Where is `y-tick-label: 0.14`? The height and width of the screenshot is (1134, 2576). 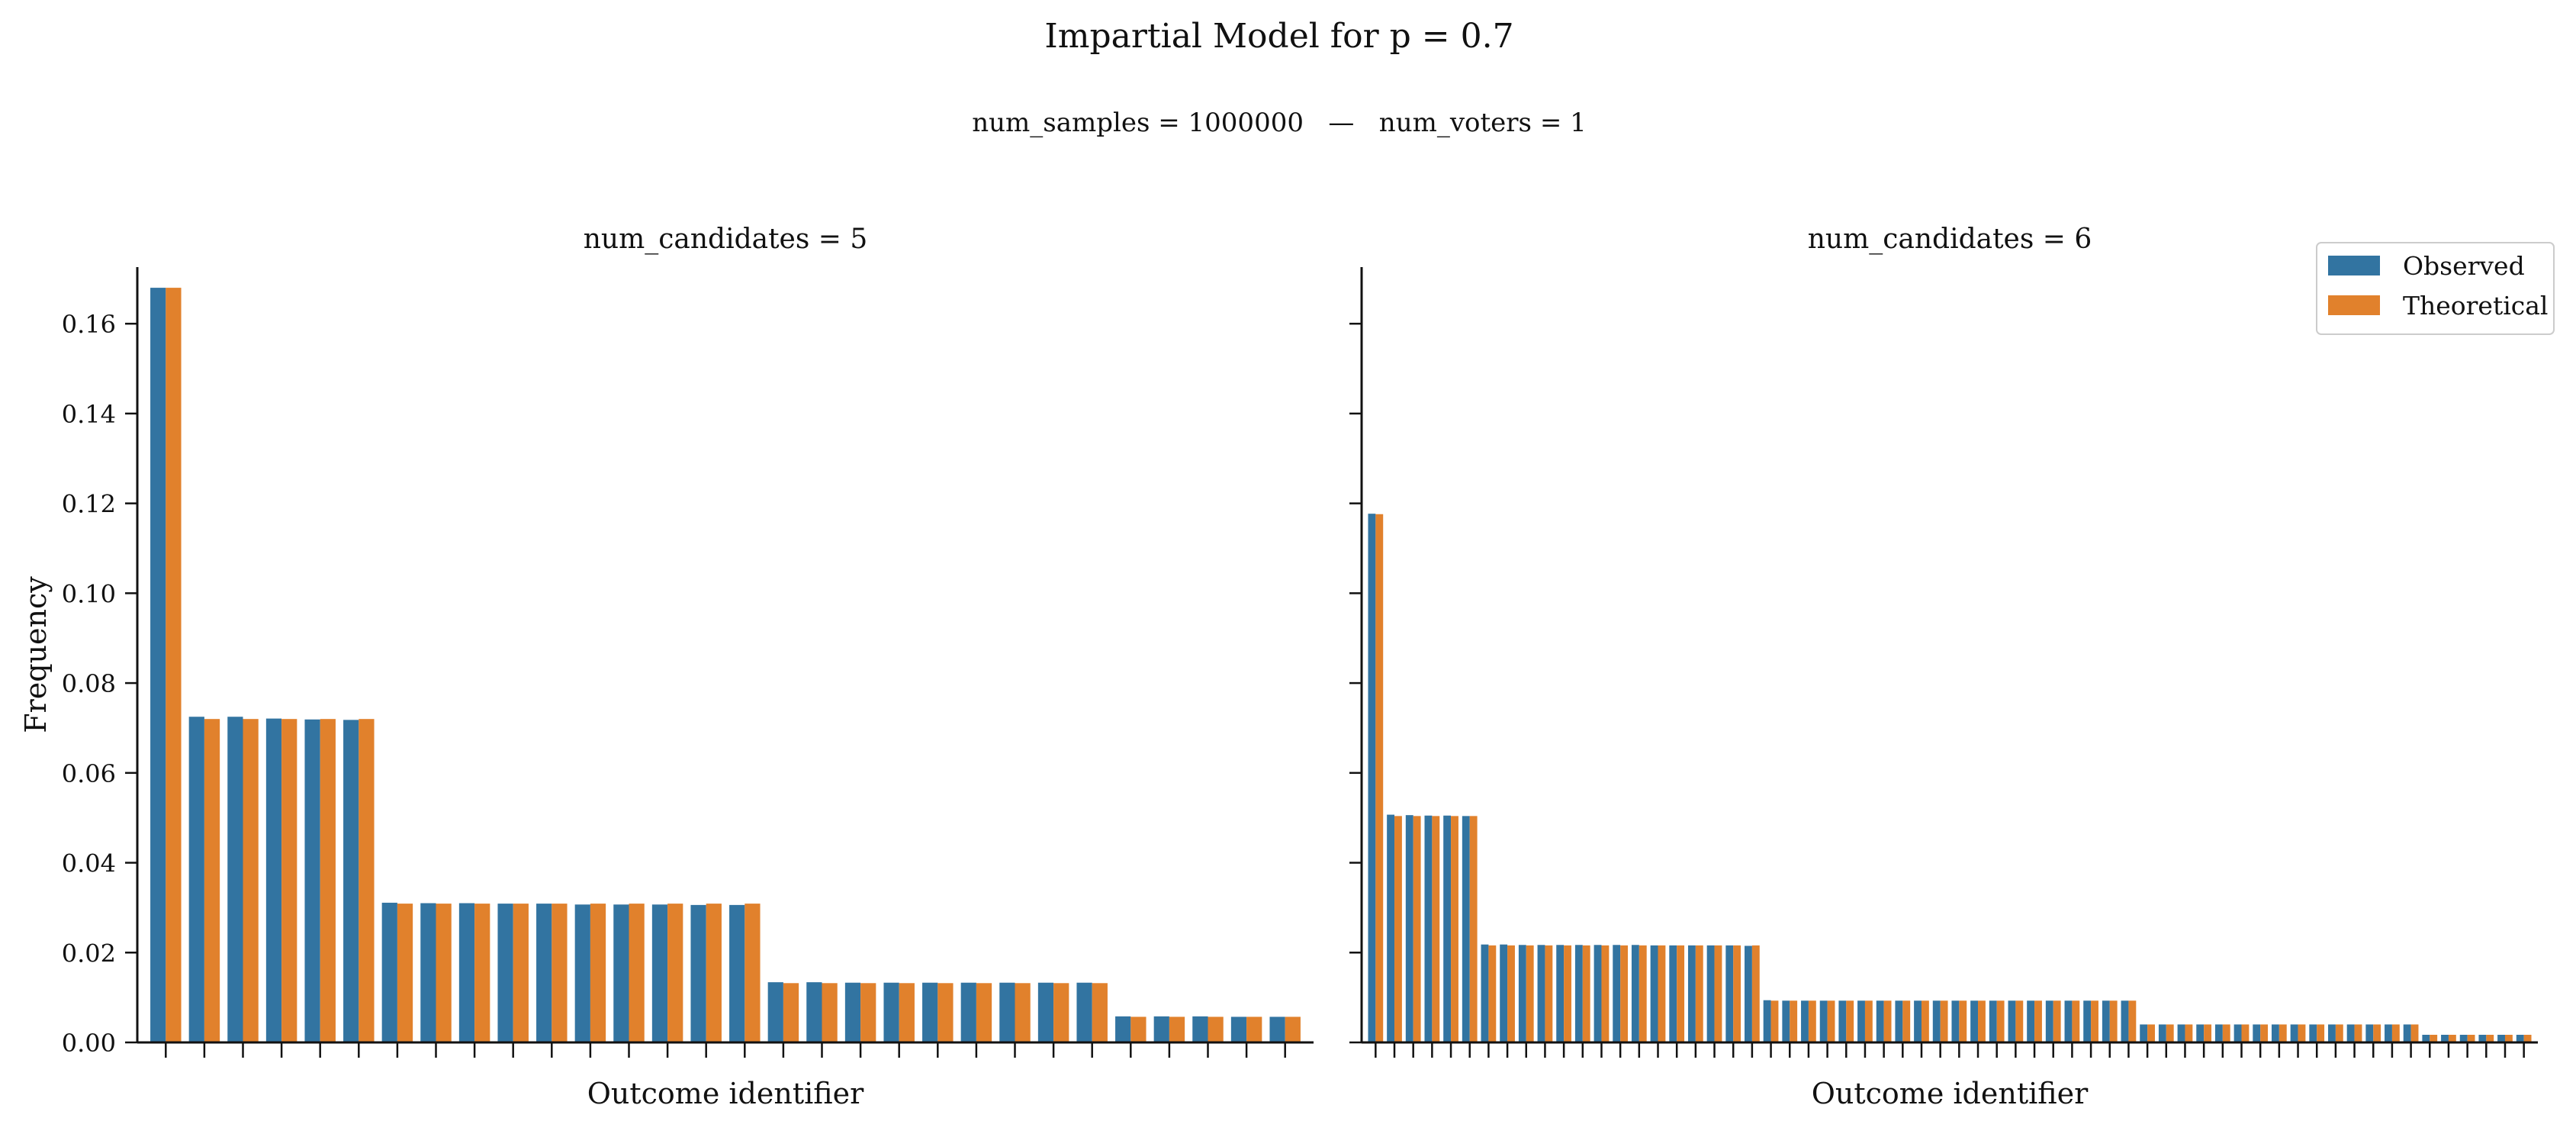 y-tick-label: 0.14 is located at coordinates (89, 414).